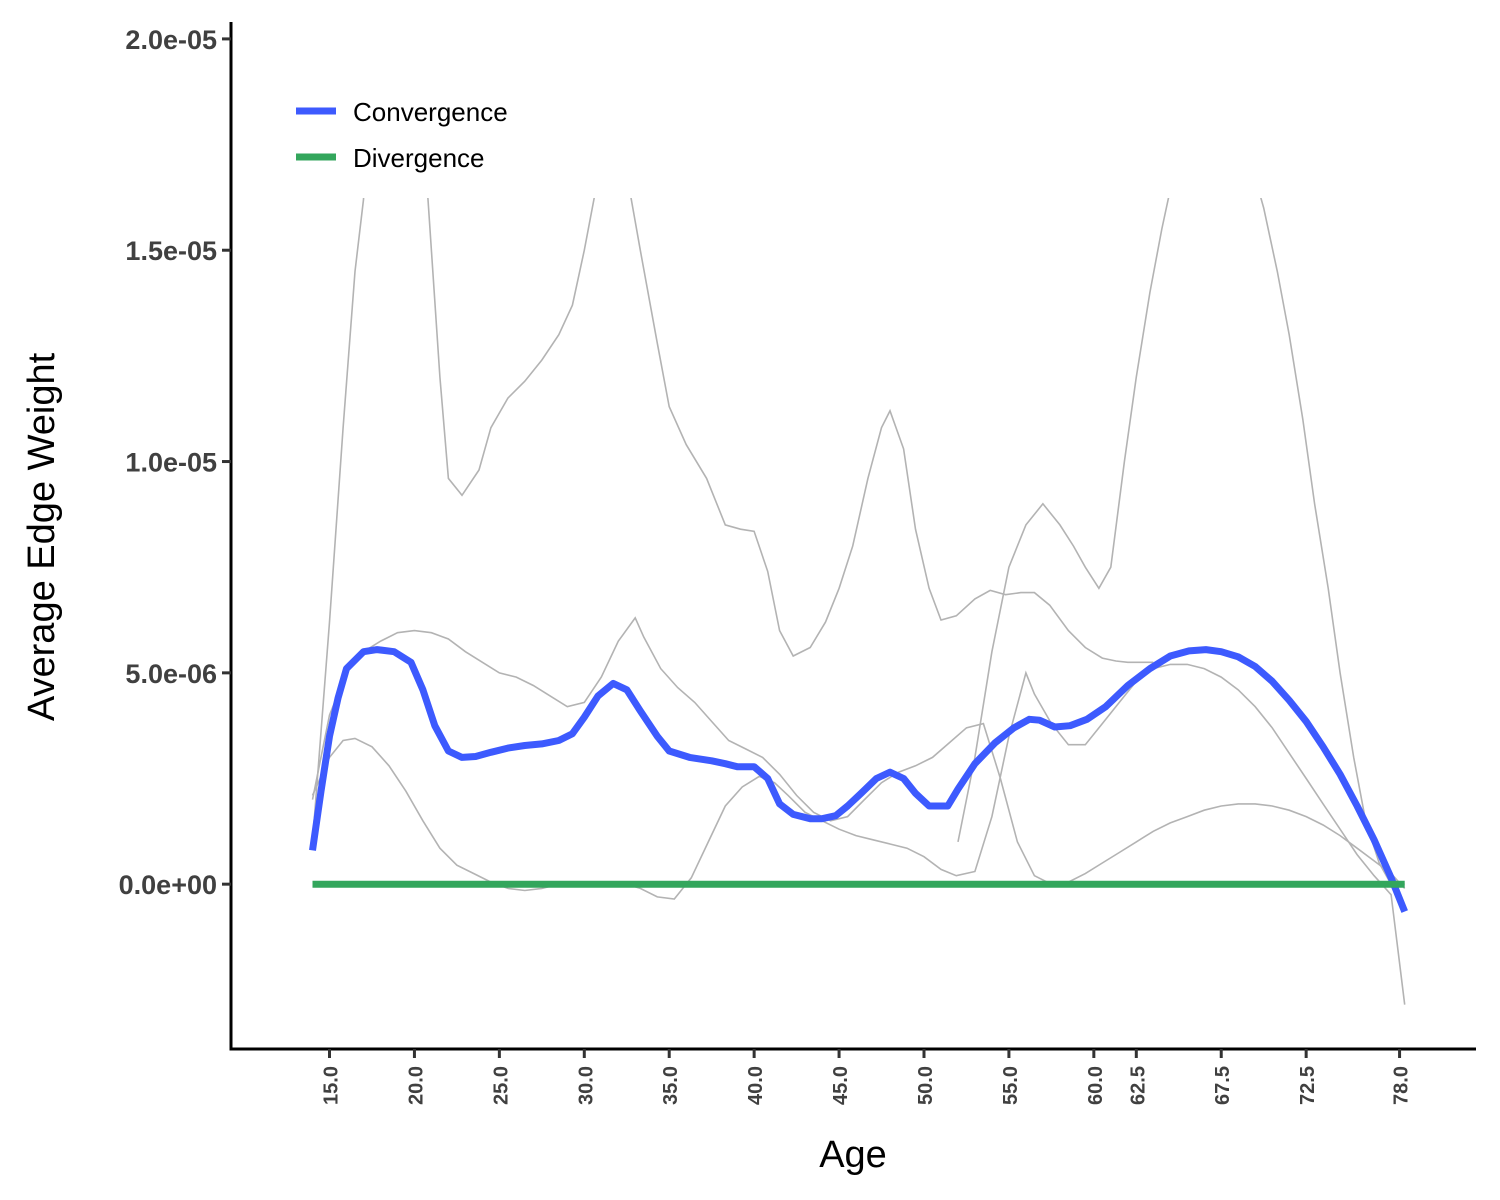 This screenshot has width=1500, height=1200. Describe the element at coordinates (1308, 1085) in the screenshot. I see `x-tick-label: 72.5` at that location.